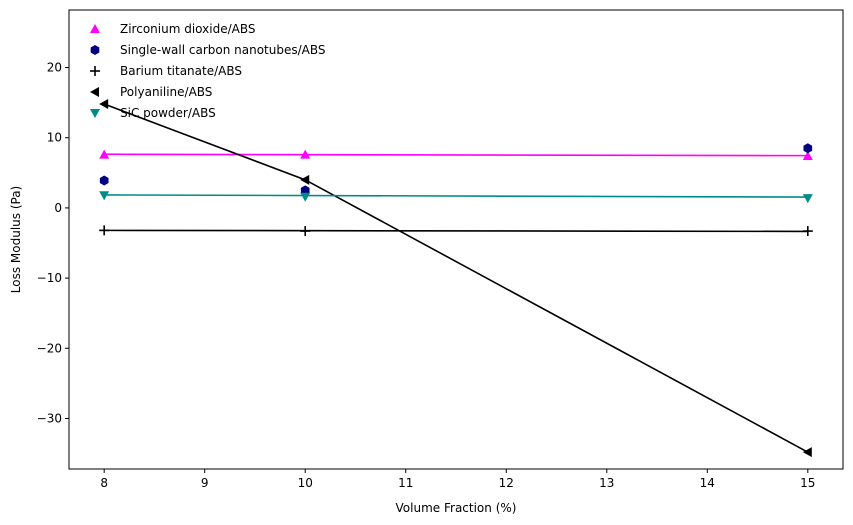 The image size is (853, 525). What do you see at coordinates (16, 239) in the screenshot?
I see `y-axis-label: Loss Modulus (Pa)` at bounding box center [16, 239].